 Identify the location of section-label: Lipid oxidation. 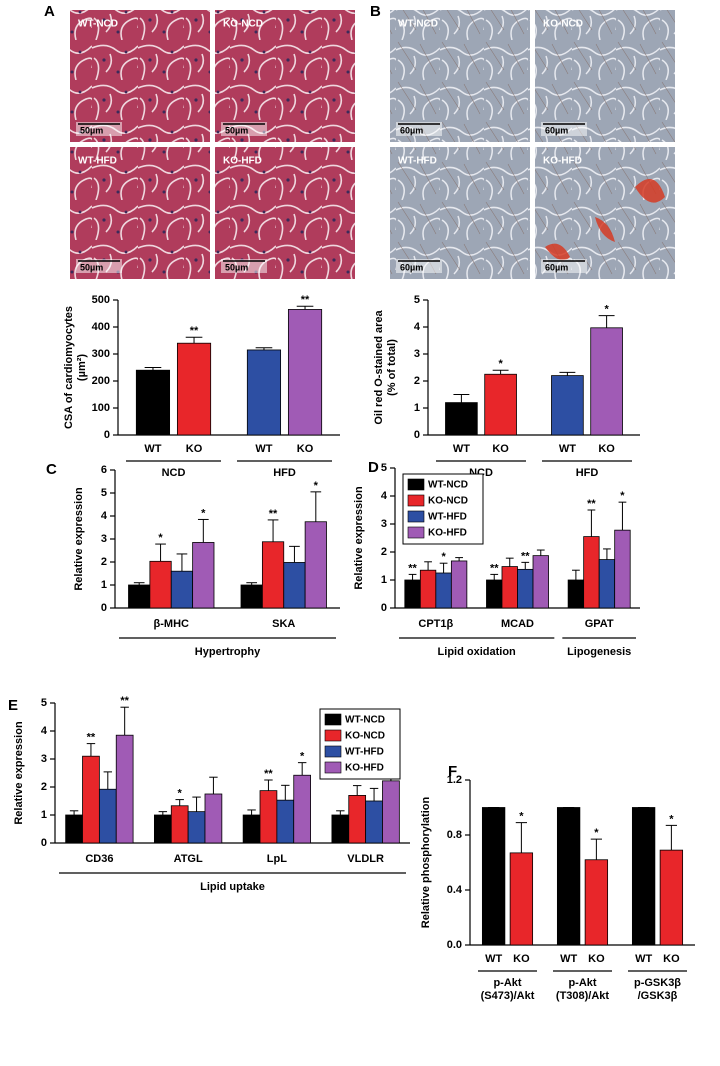
(477, 652).